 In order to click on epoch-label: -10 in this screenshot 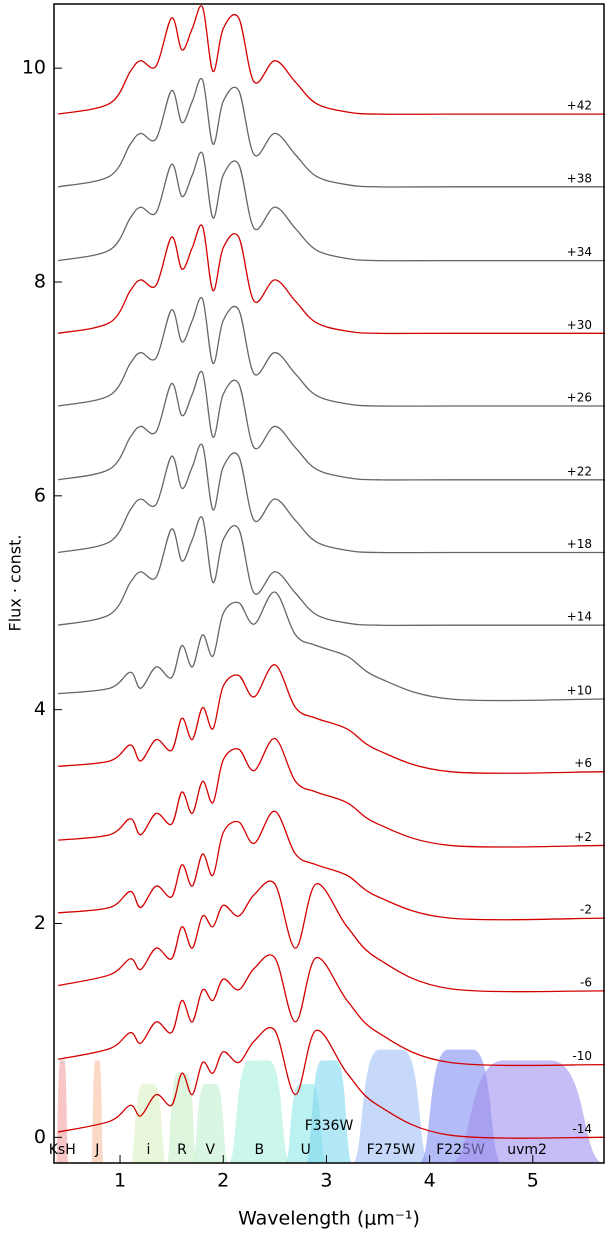, I will do `click(582, 1056)`.